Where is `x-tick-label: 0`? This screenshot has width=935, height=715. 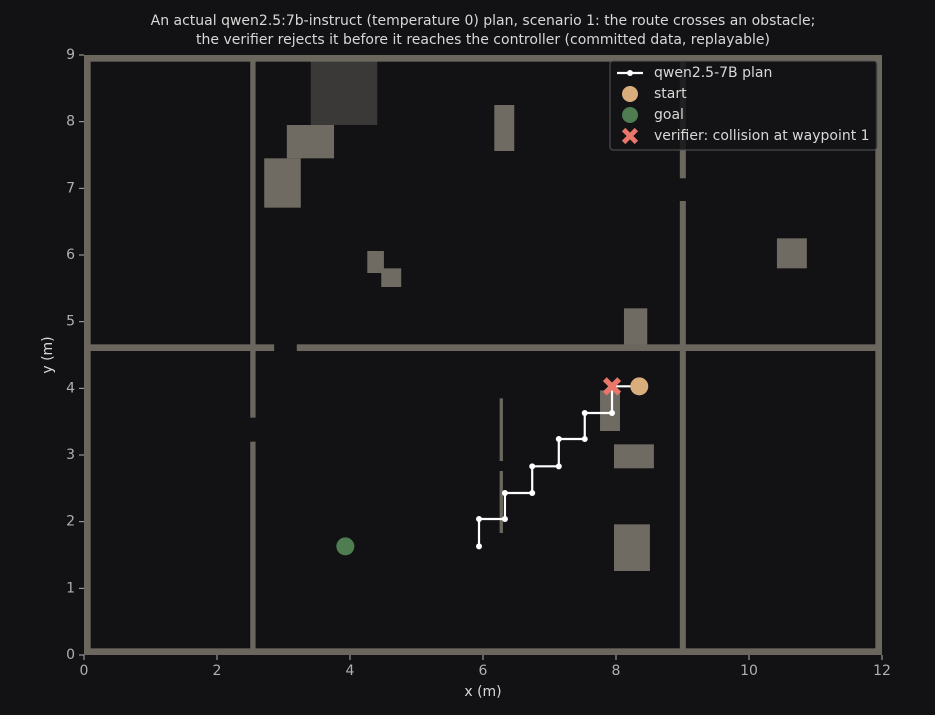 x-tick-label: 0 is located at coordinates (84, 671).